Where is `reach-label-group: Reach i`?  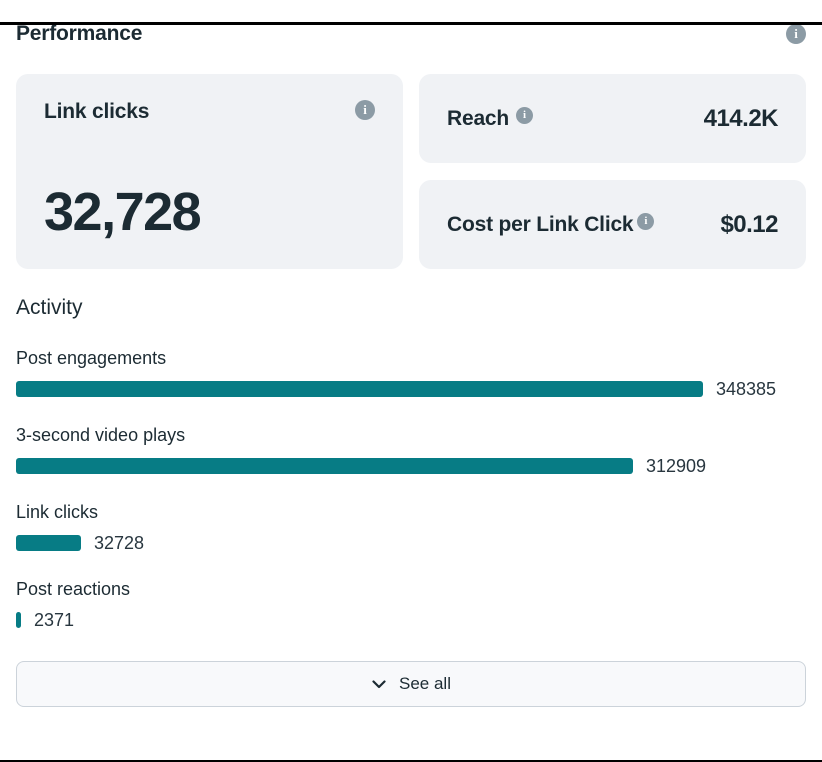
reach-label-group: Reach i is located at coordinates (490, 118).